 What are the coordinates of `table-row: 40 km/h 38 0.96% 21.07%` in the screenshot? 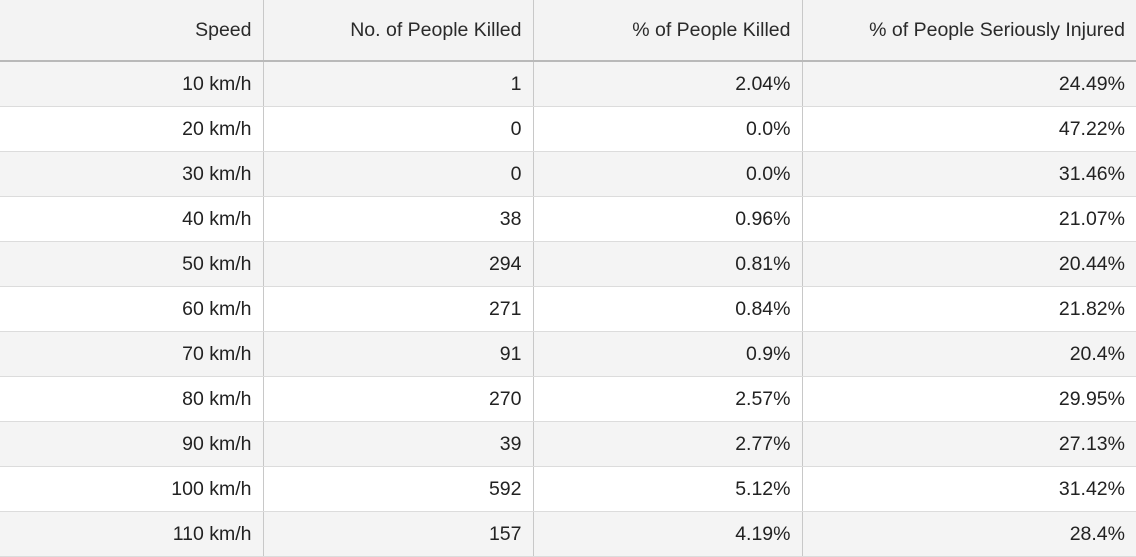 It's located at (568, 219).